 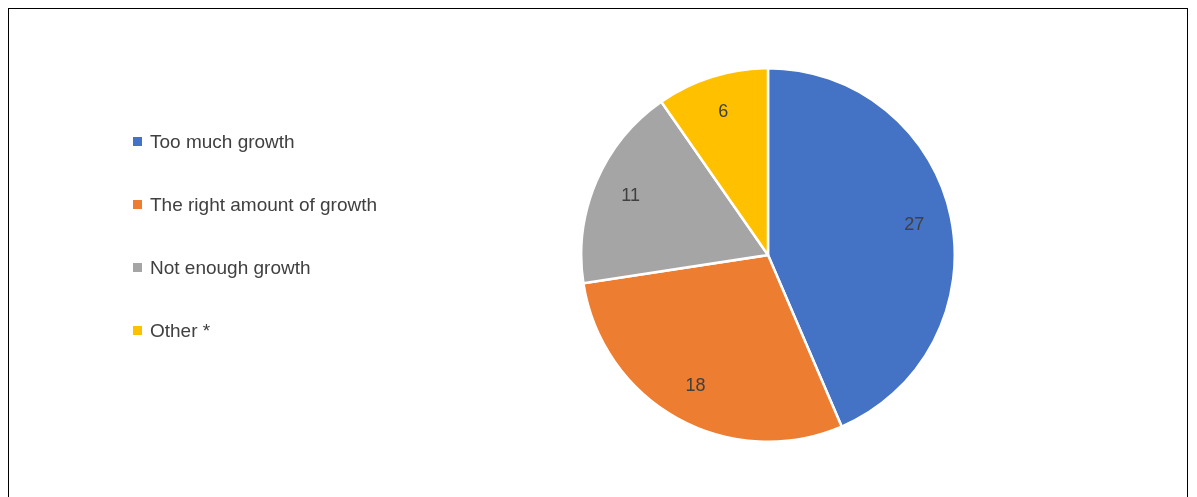 What do you see at coordinates (180, 330) in the screenshot?
I see `legend-label: Other *` at bounding box center [180, 330].